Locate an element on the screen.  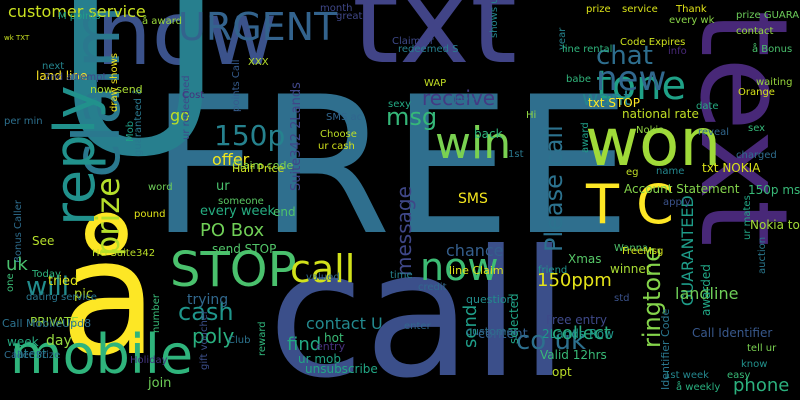
cloud-word: question is located at coordinates (490, 299).